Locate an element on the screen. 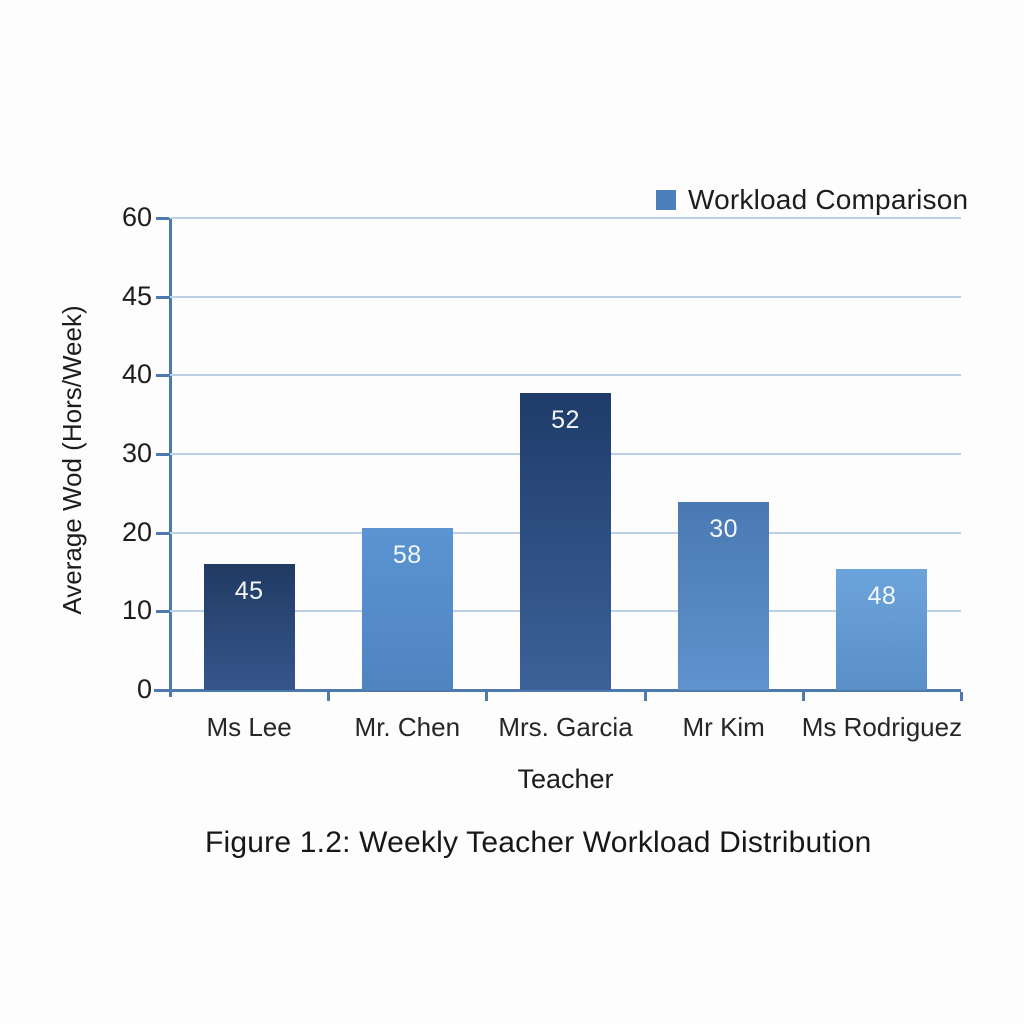 The height and width of the screenshot is (1024, 1024). bar-mr-kim: 30 is located at coordinates (724, 596).